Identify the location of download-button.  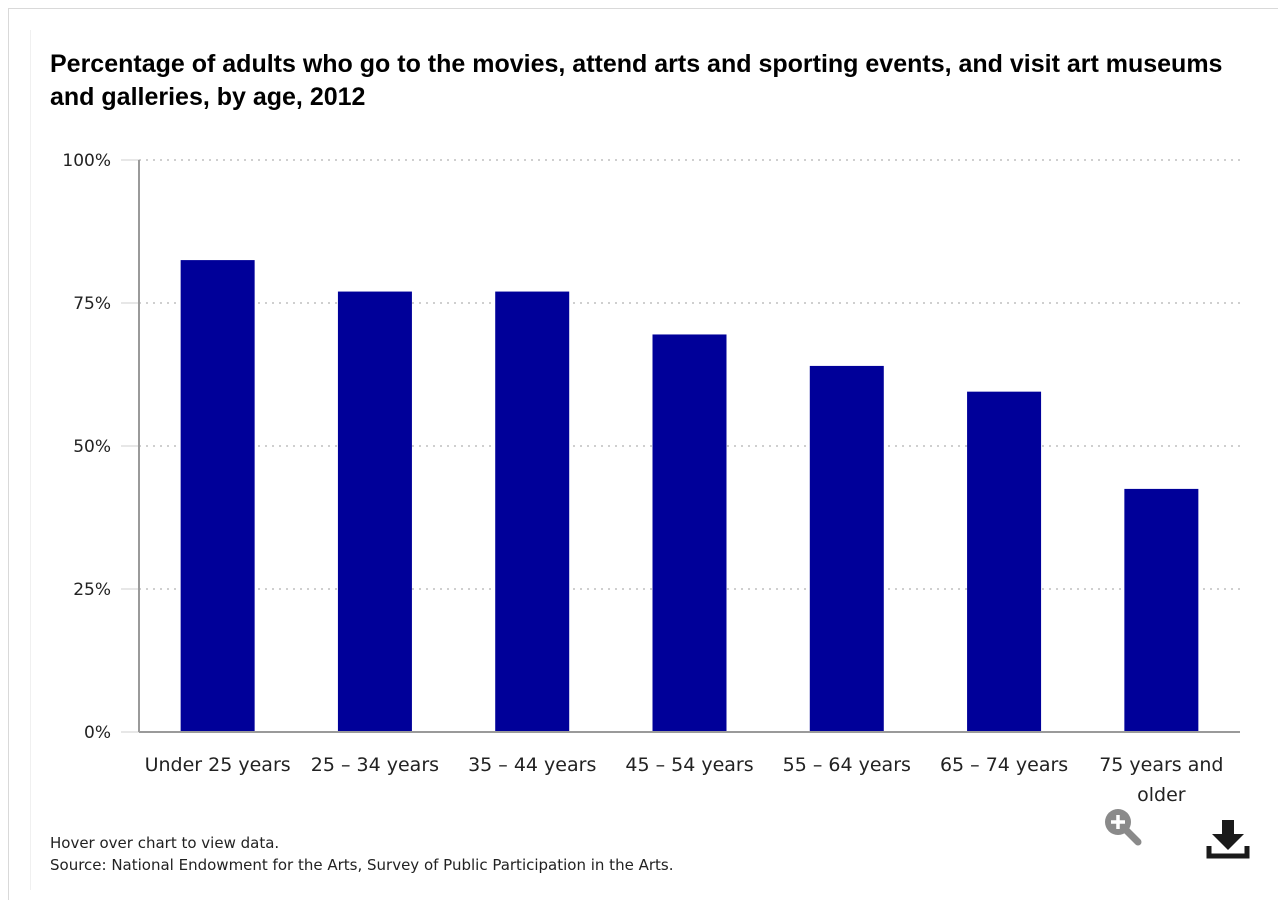
(1228, 838).